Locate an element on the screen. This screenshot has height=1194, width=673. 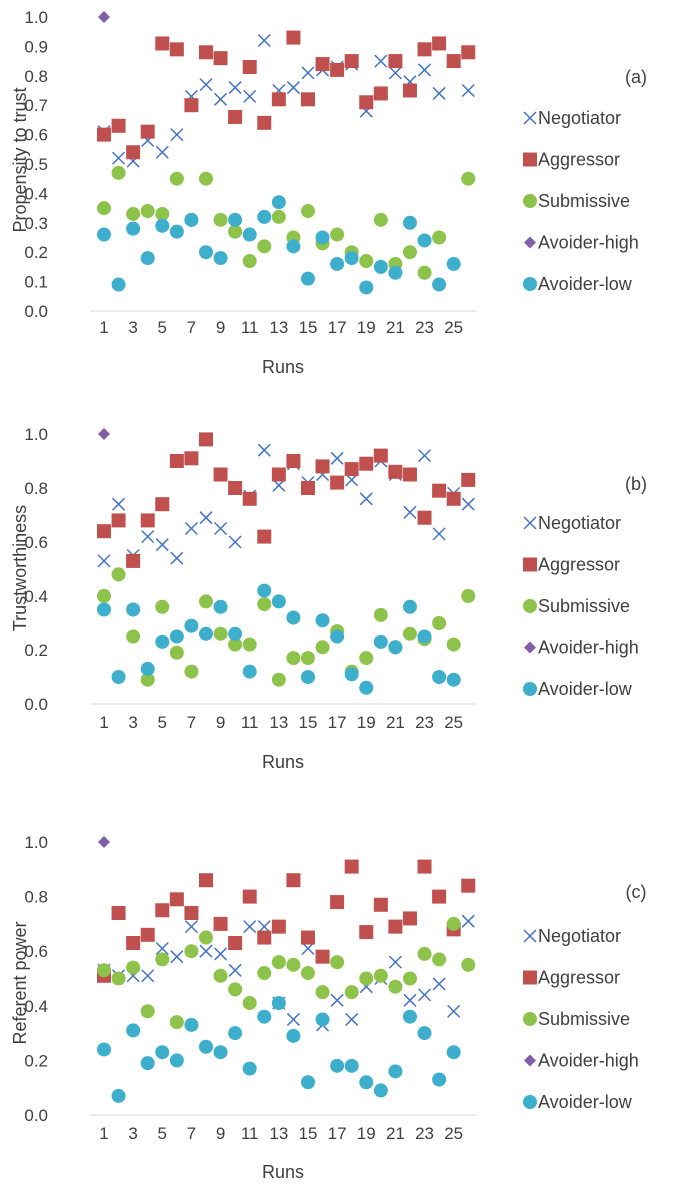
y-tick-label: 0.5 is located at coordinates (36, 164).